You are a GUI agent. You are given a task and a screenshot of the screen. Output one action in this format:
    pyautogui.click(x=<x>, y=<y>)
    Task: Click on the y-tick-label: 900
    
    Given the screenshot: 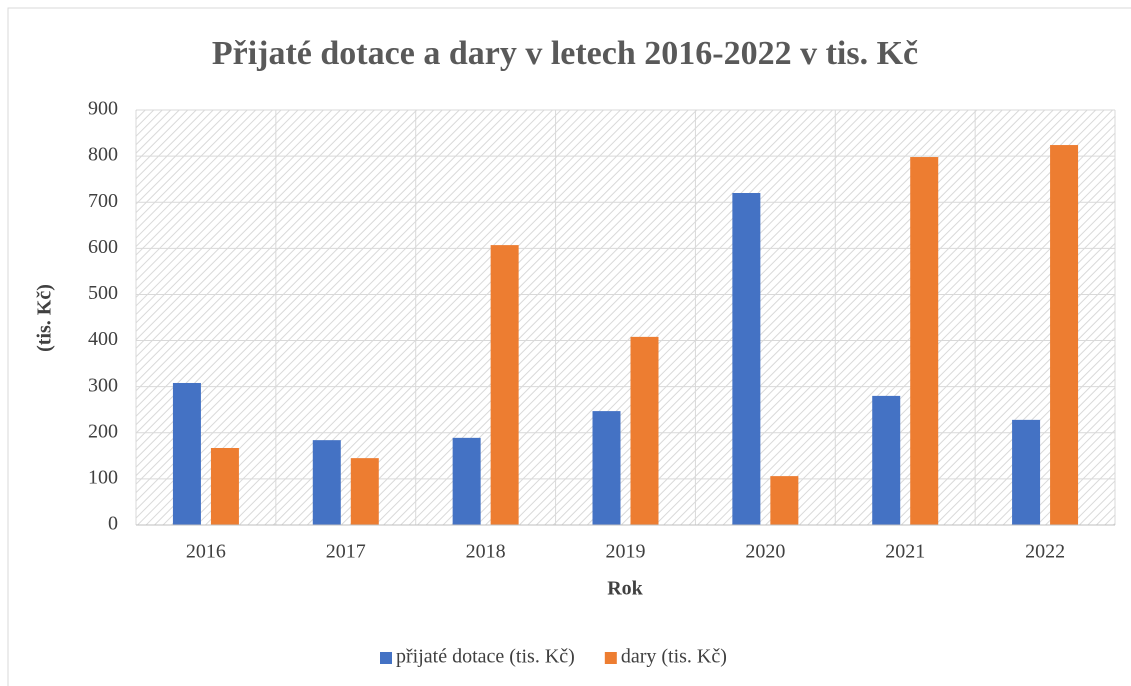 What is the action you would take?
    pyautogui.click(x=103, y=109)
    